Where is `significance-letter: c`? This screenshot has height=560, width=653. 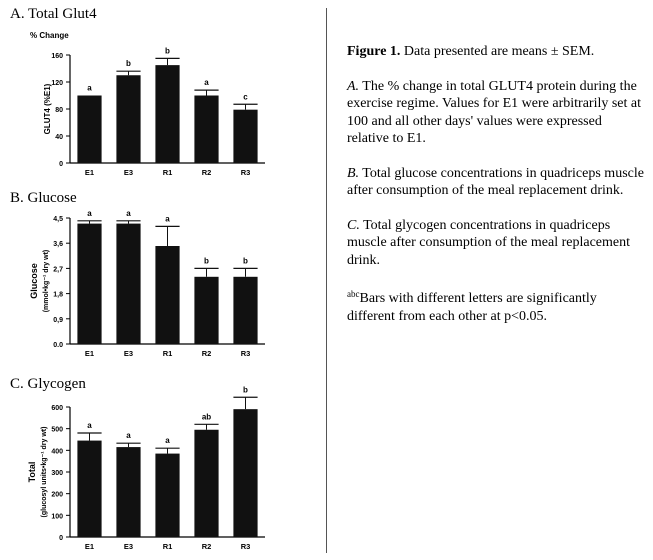
significance-letter: c is located at coordinates (245, 96).